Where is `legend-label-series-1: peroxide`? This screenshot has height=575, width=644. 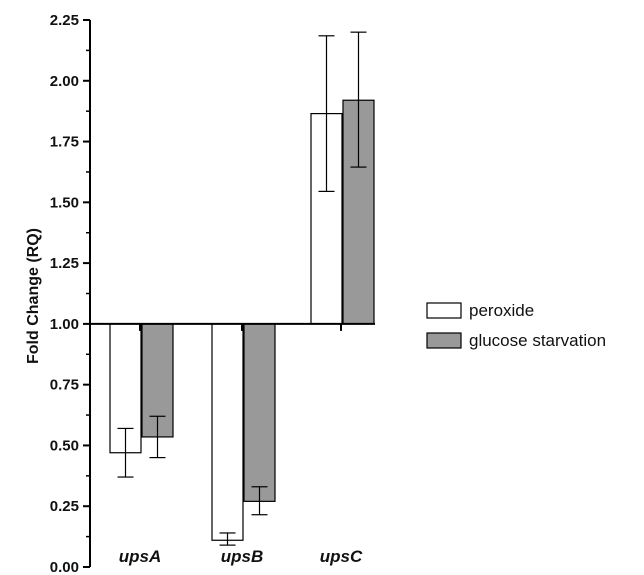
legend-label-series-1: peroxide is located at coordinates (501, 310).